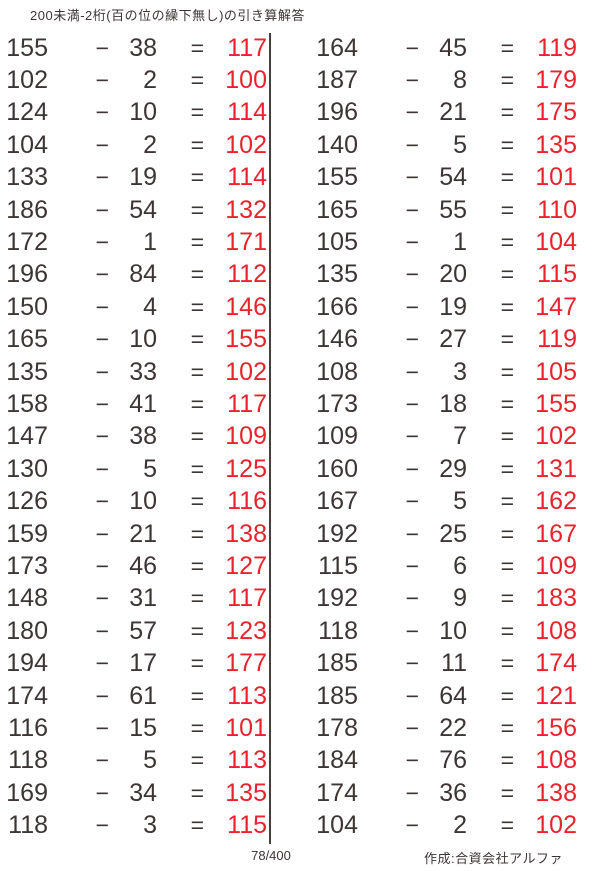  I want to click on subtrahend: 33, so click(143, 371).